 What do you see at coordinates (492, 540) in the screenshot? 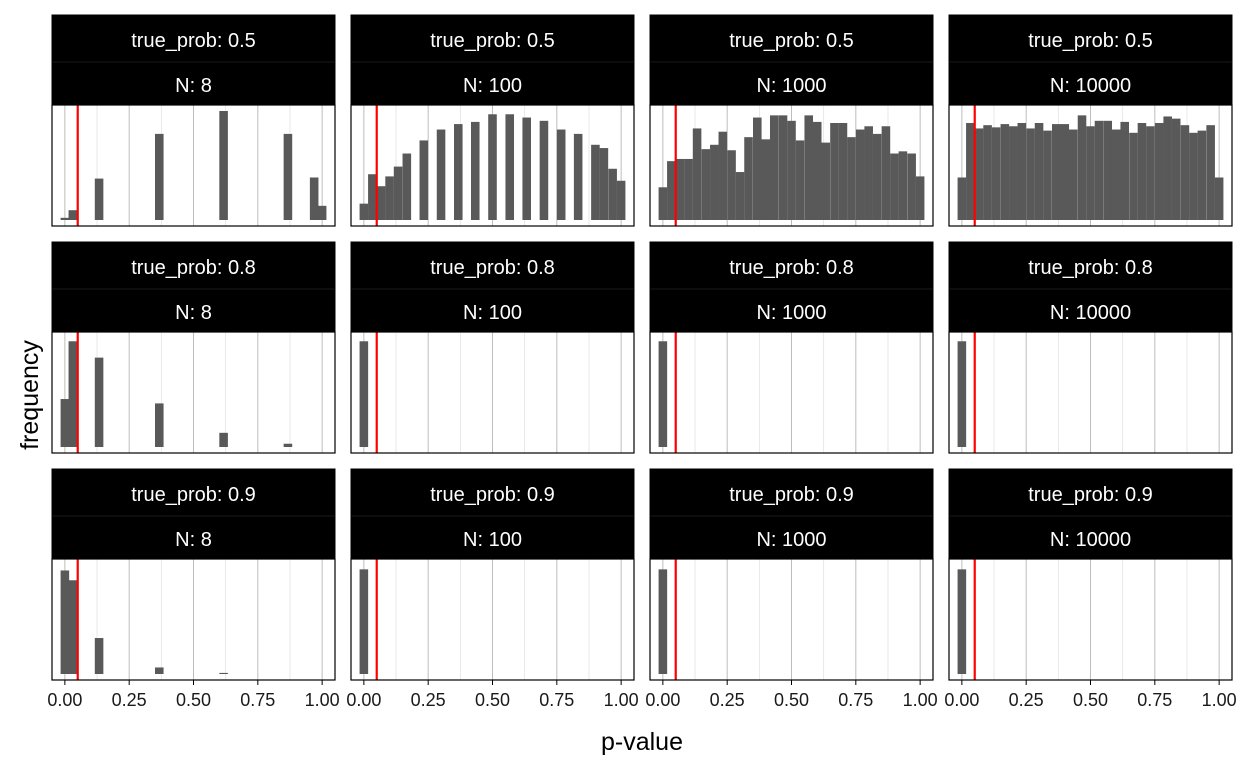
I see `facet-label-n: N: 100` at bounding box center [492, 540].